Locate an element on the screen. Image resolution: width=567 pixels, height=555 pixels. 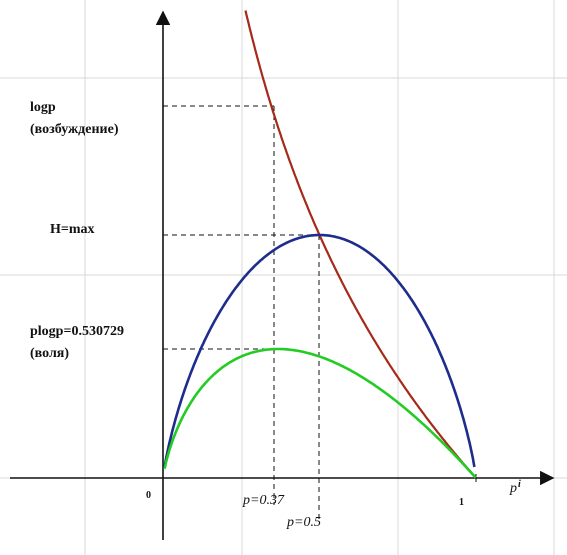
label-plogp: plogp=0.530729 is located at coordinates (77, 331).